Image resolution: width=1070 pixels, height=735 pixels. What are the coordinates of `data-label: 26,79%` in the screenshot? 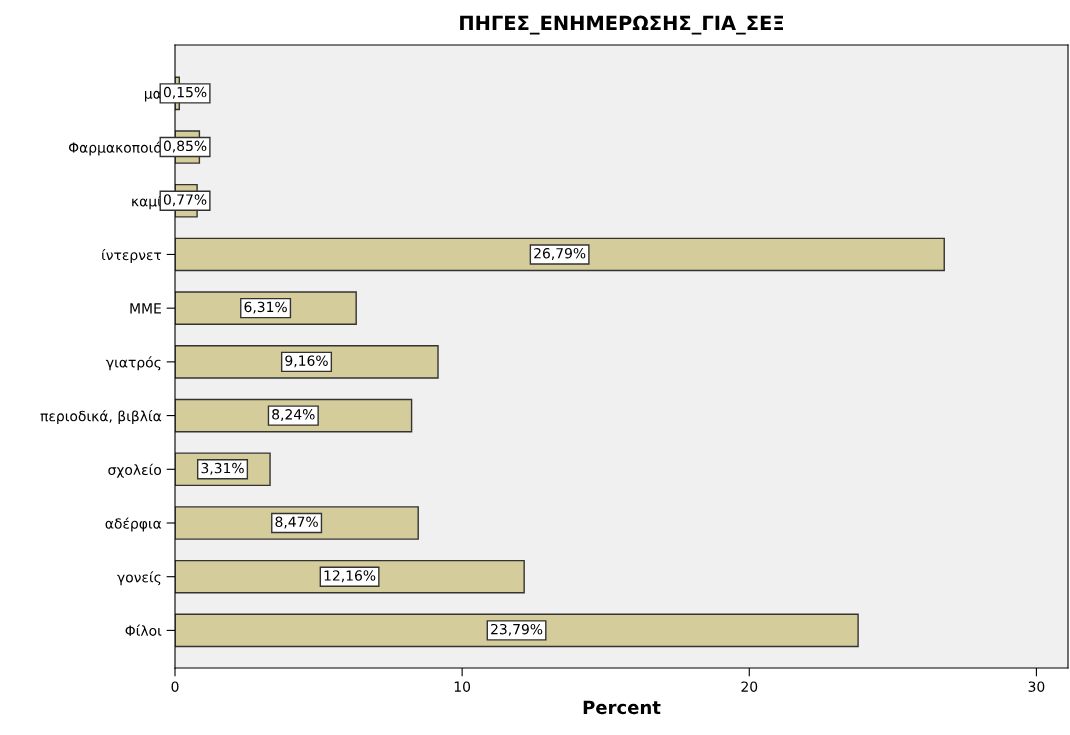 It's located at (560, 253).